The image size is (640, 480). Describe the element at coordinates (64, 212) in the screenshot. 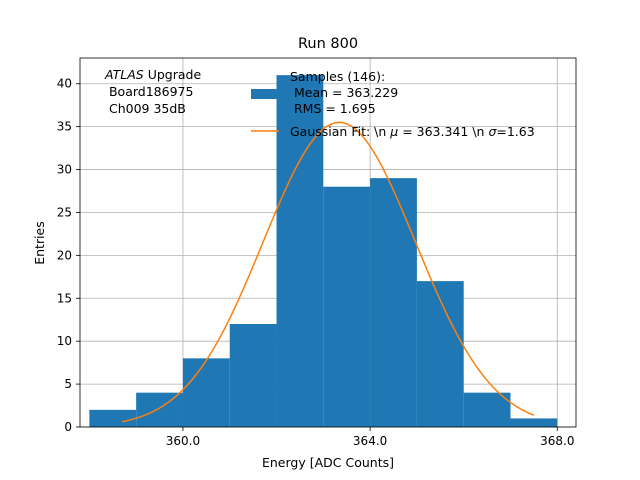

I see `y-tick-label: 25` at that location.